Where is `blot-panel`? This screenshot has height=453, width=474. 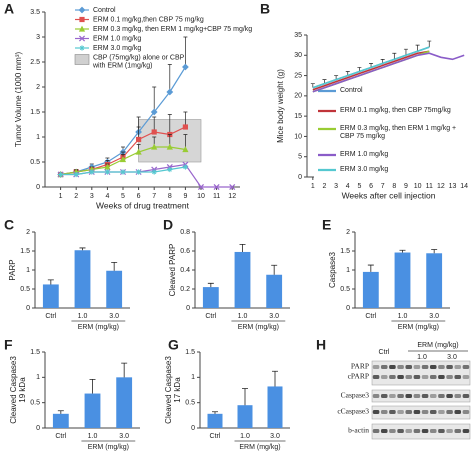 blot-panel is located at coordinates (421, 431).